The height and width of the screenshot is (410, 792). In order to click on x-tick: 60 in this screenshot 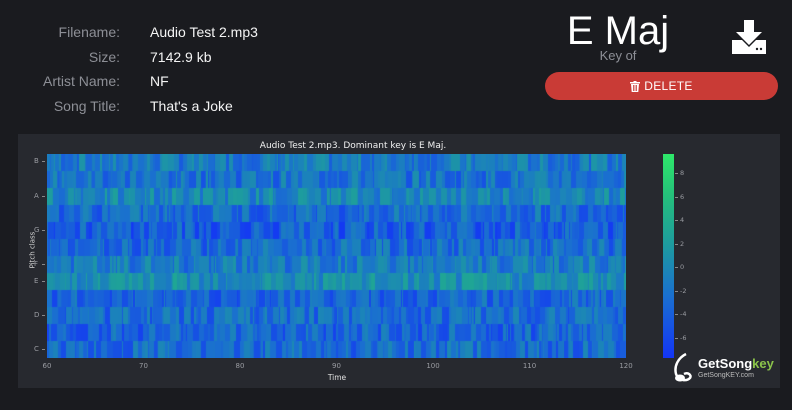, I will do `click(47, 366)`.